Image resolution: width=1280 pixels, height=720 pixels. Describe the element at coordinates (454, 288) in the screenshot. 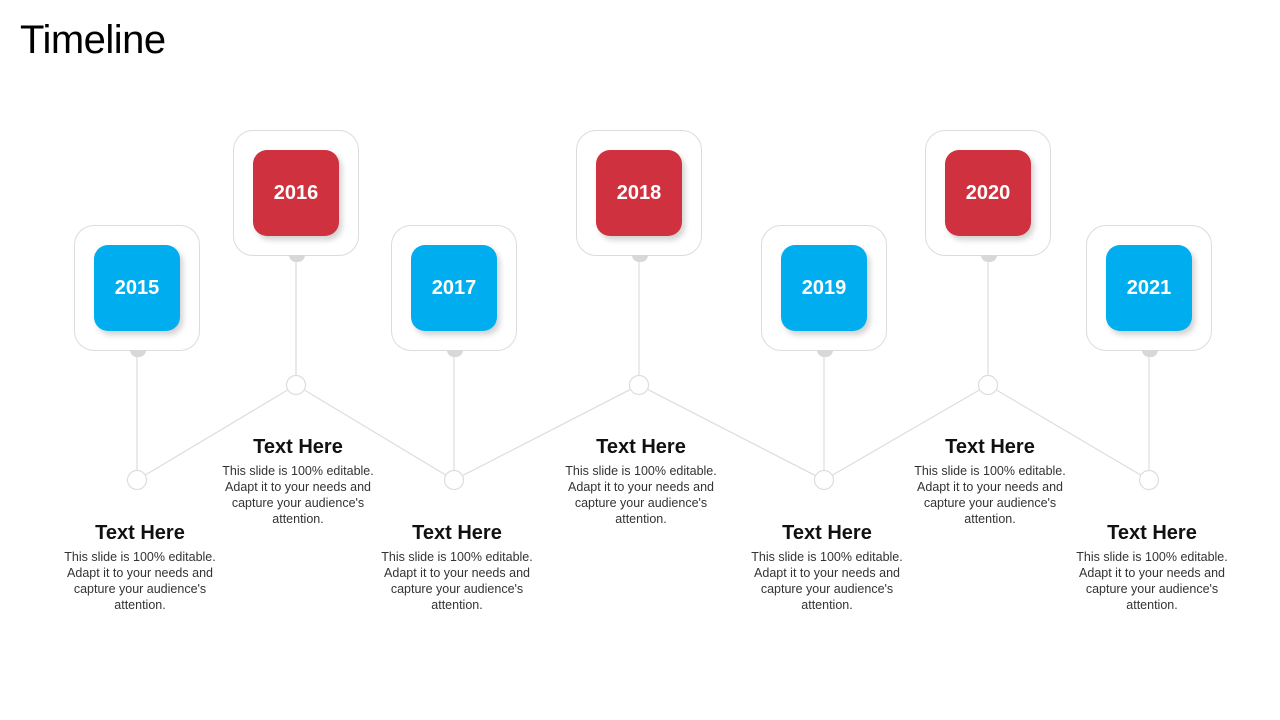

I see `year-badge: 2017` at that location.